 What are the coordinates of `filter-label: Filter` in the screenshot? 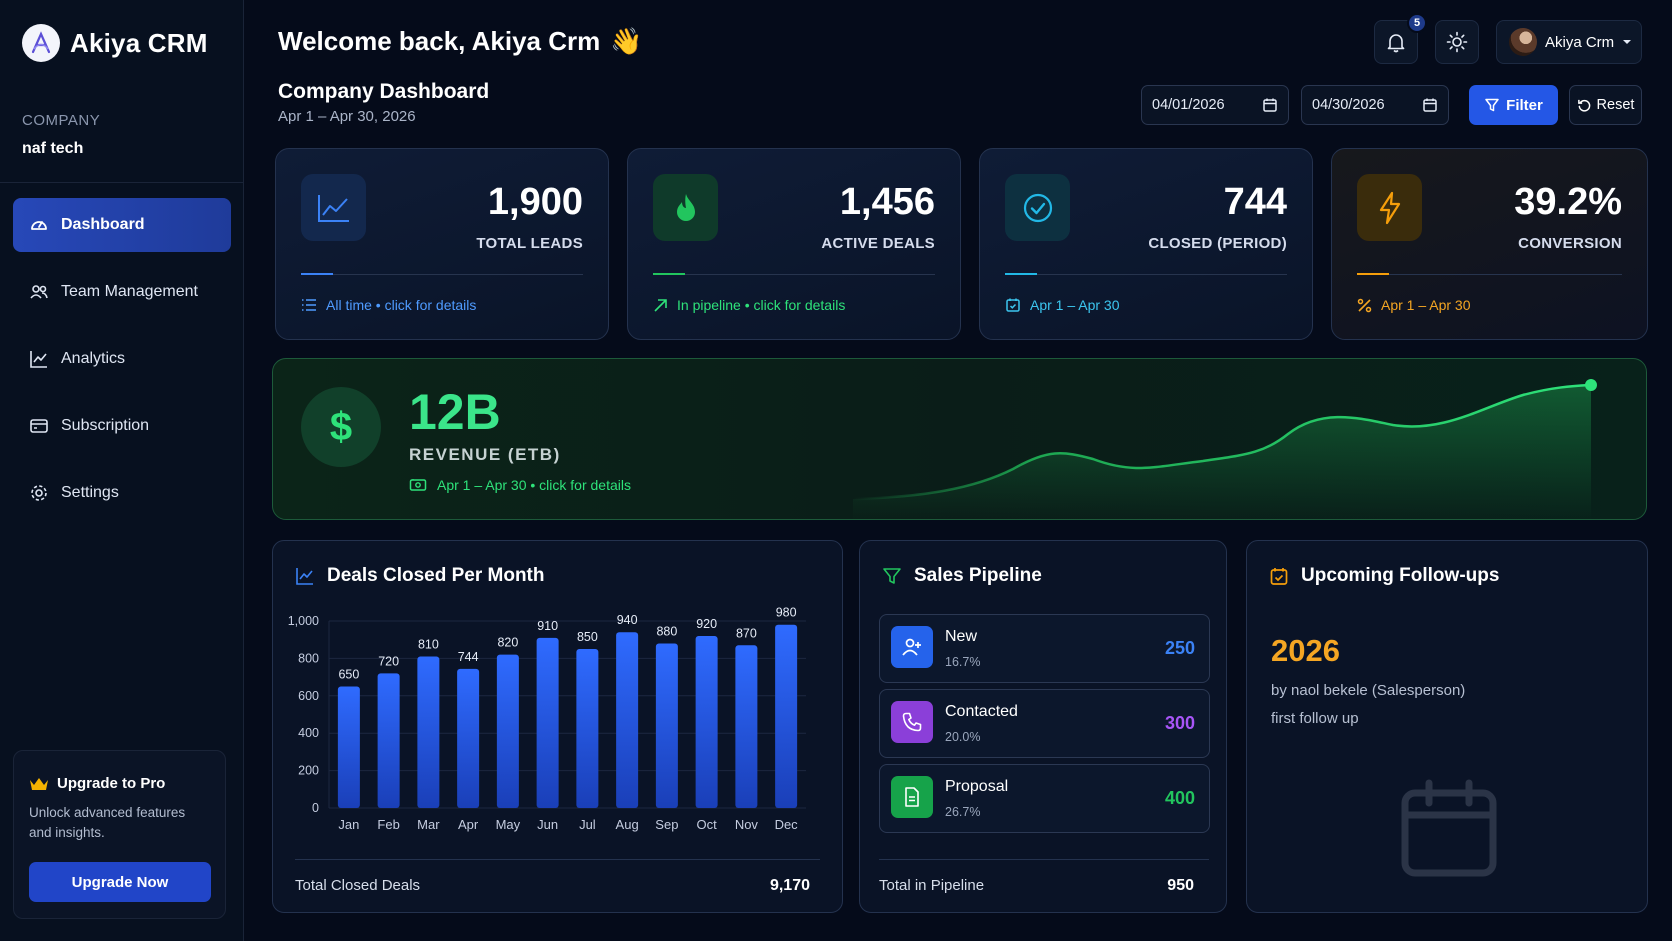 It's located at (1524, 105).